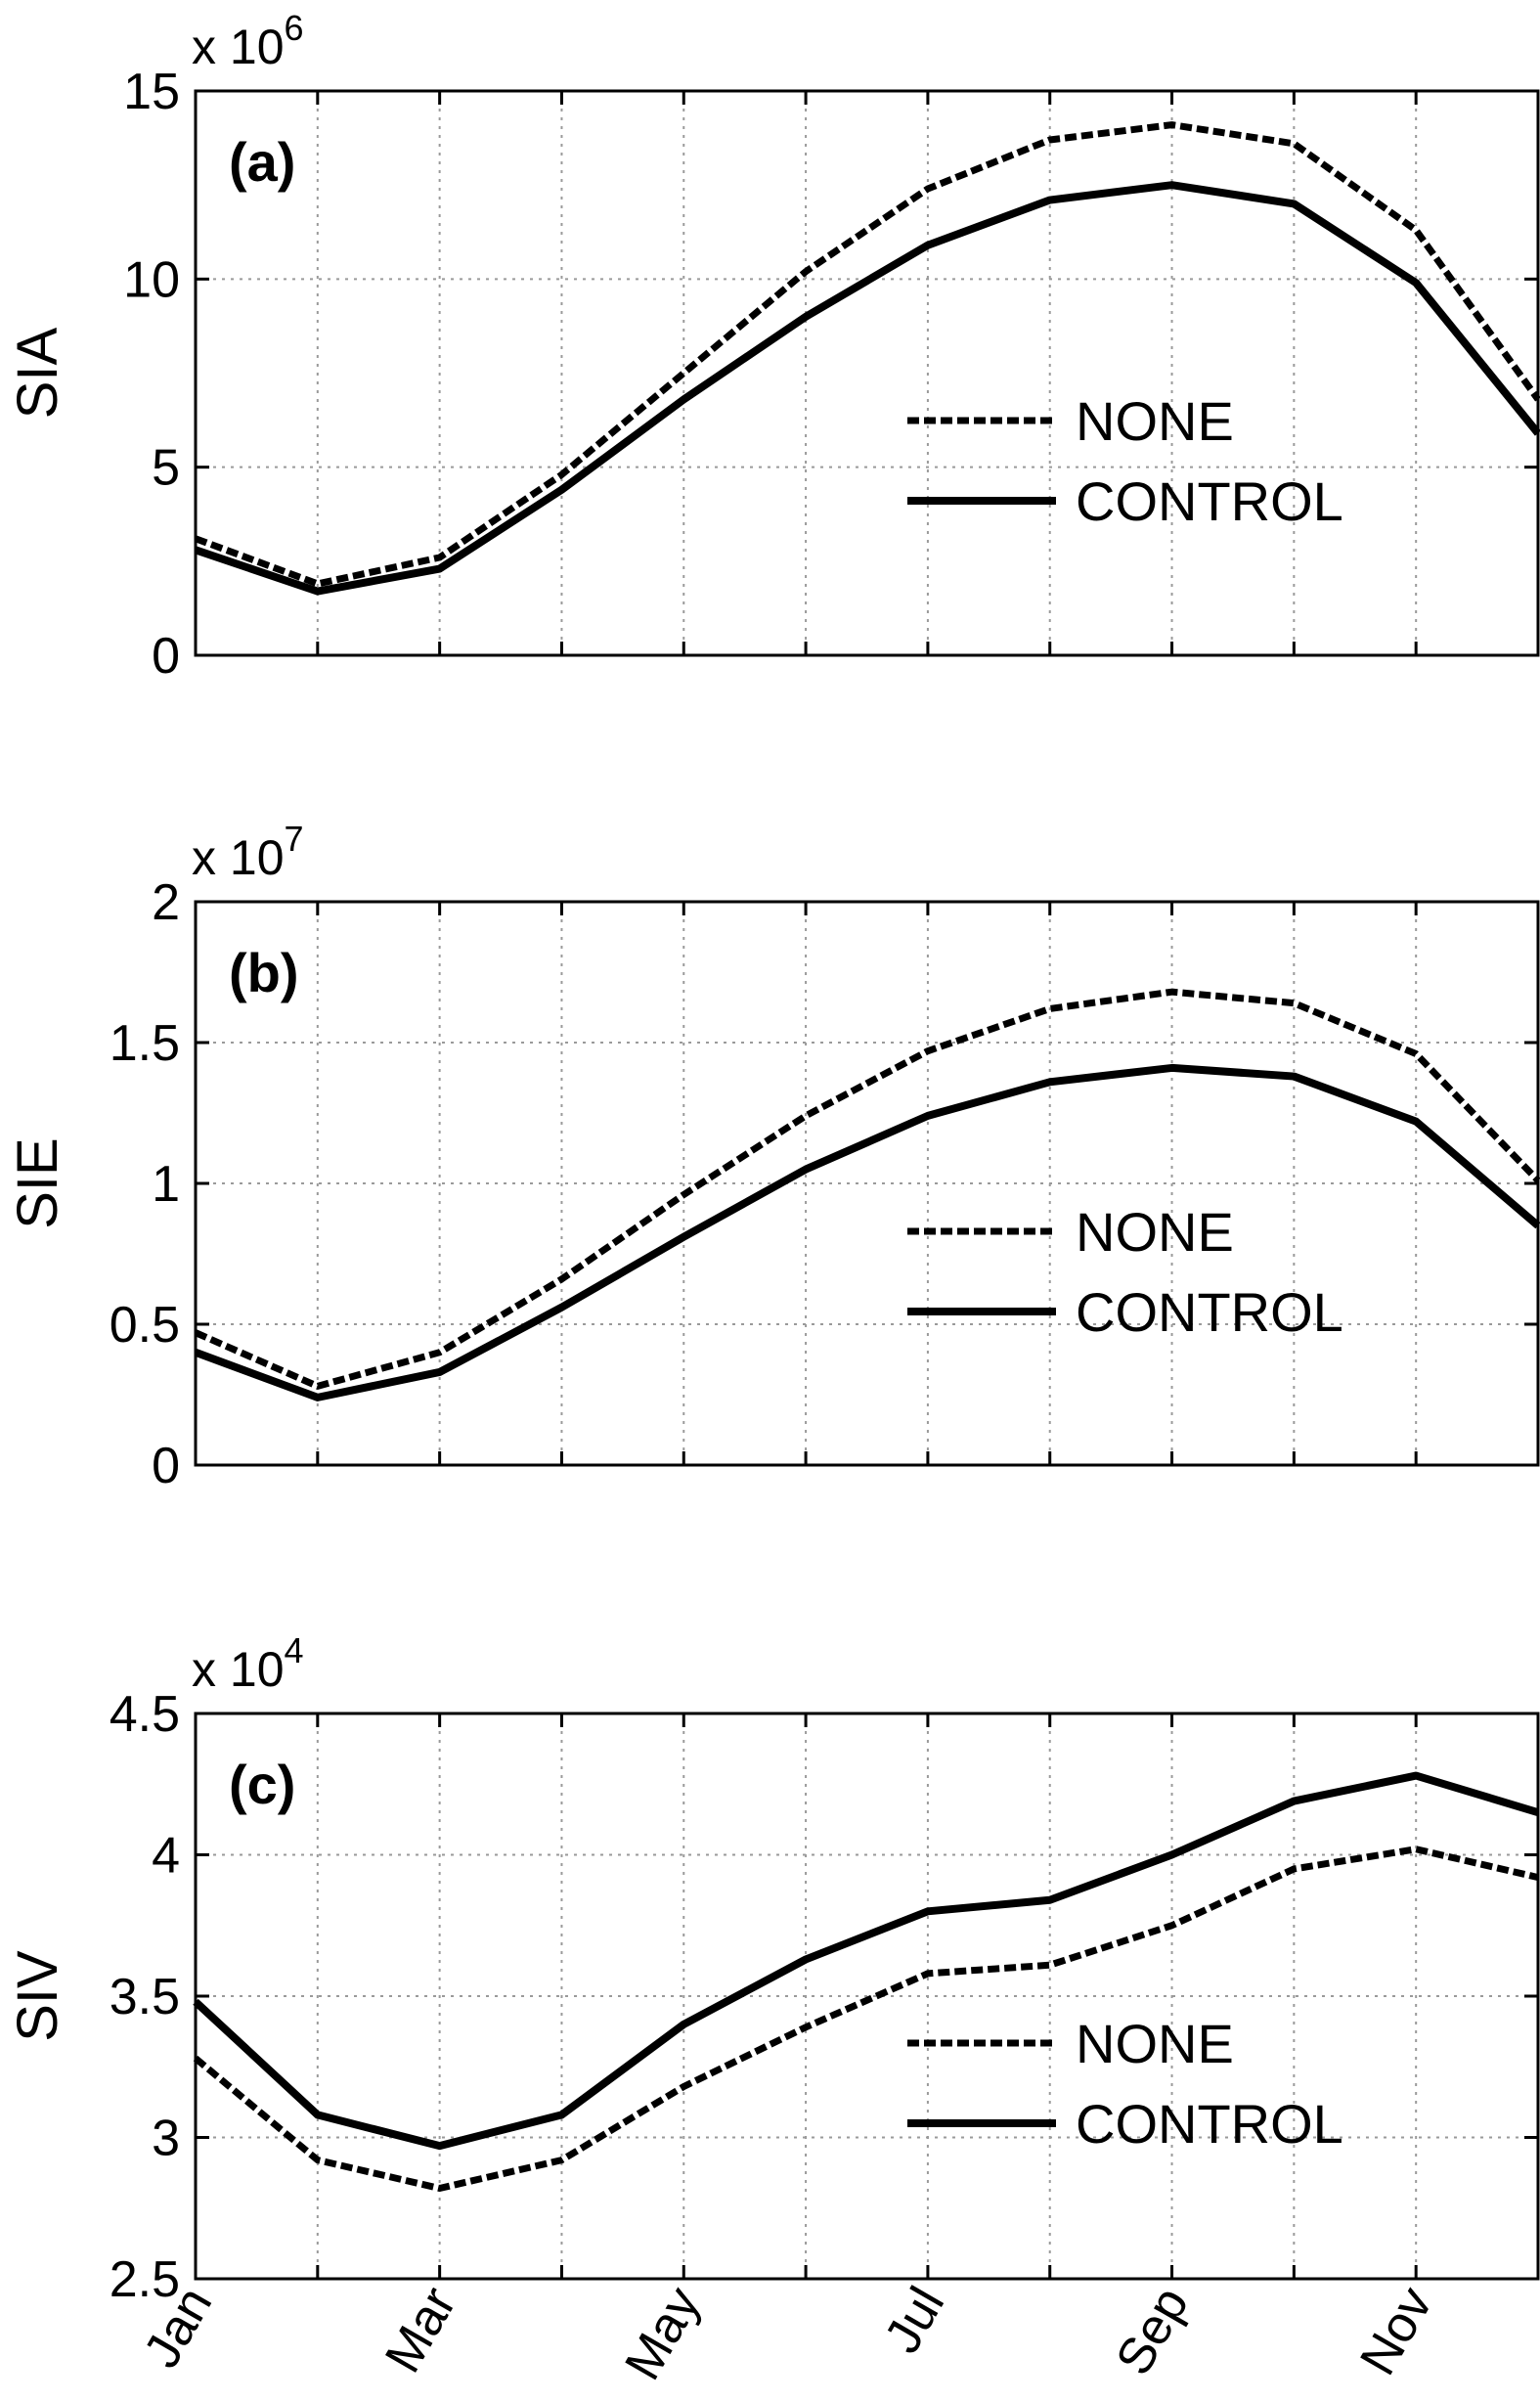 This screenshot has height=2402, width=1540. Describe the element at coordinates (294, 1650) in the screenshot. I see `axis-multiplier-exponent: 4` at that location.